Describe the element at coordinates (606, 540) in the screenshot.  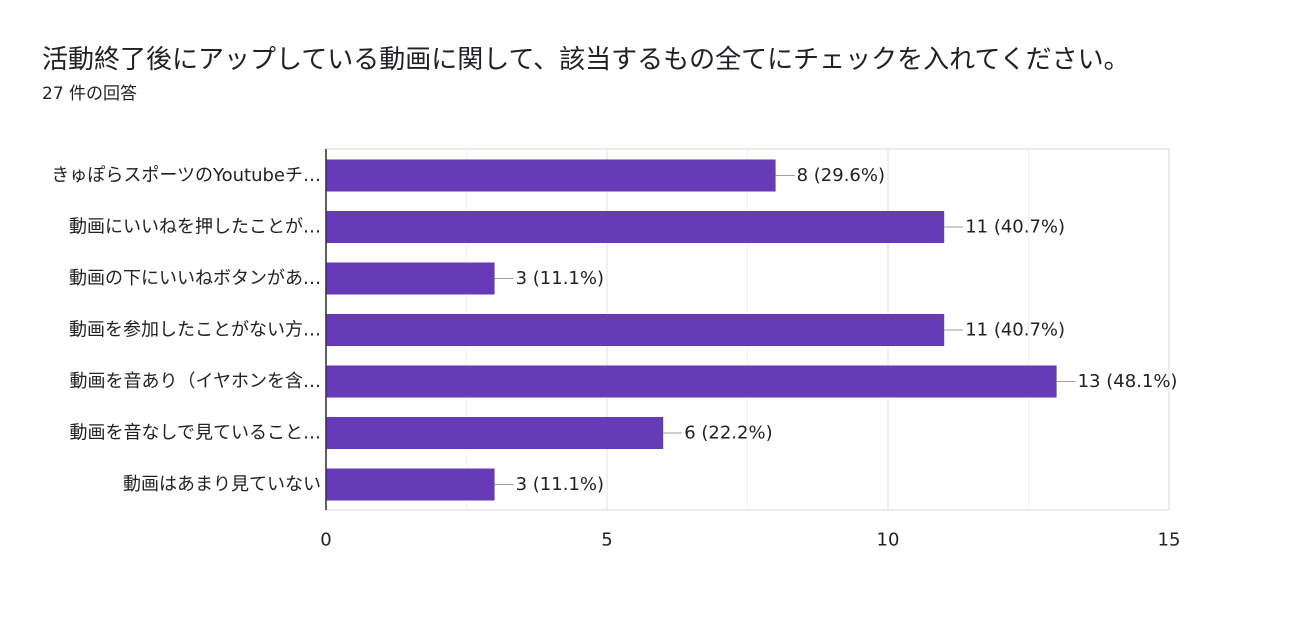
I see `x-tick-label-5: 5` at that location.